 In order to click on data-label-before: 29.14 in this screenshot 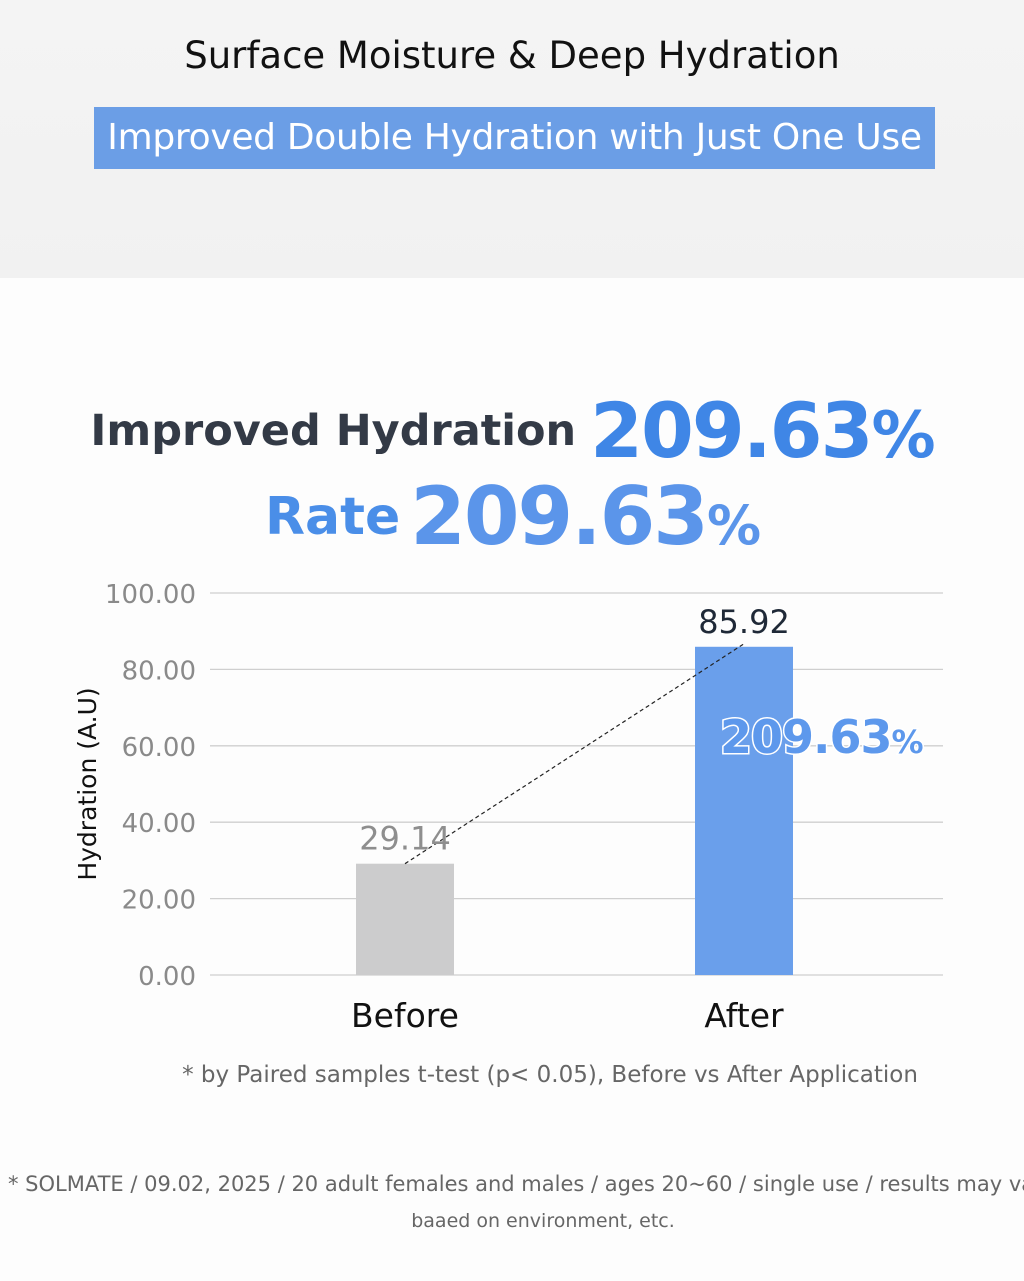, I will do `click(405, 839)`.